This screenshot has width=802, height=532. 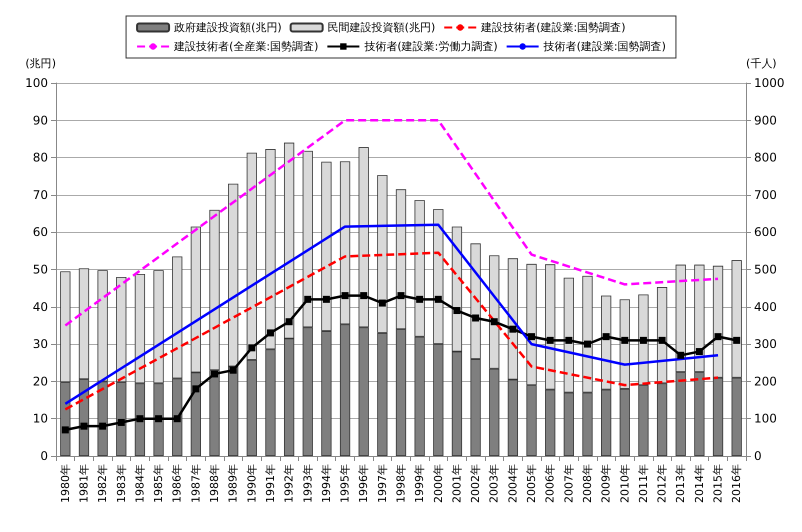 What do you see at coordinates (625, 483) in the screenshot?
I see `x-tick-label: 2010年` at bounding box center [625, 483].